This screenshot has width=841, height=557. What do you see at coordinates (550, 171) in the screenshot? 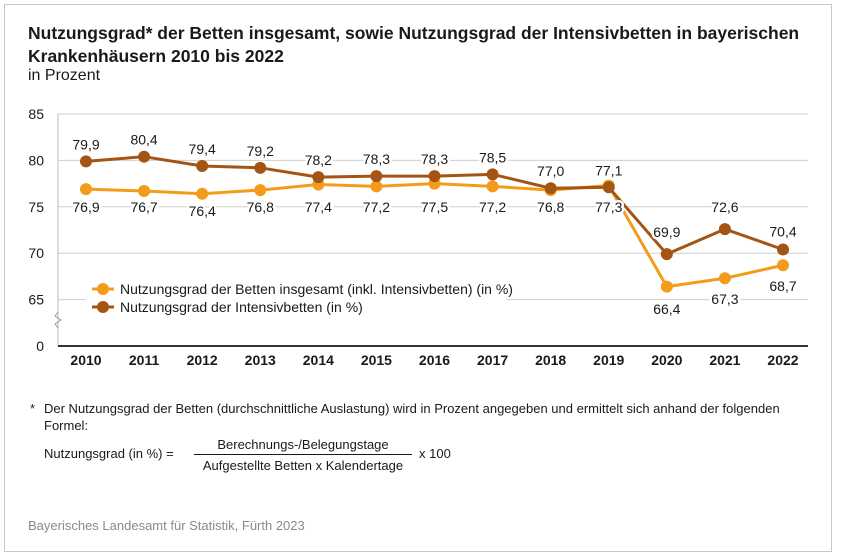
I see `data-label: 77,0` at bounding box center [550, 171].